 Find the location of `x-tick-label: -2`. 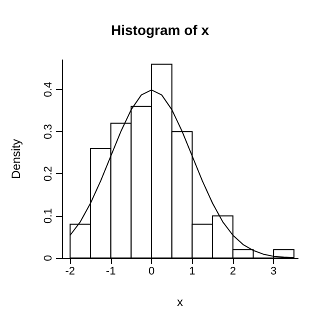

x-tick-label: -2 is located at coordinates (70, 272).